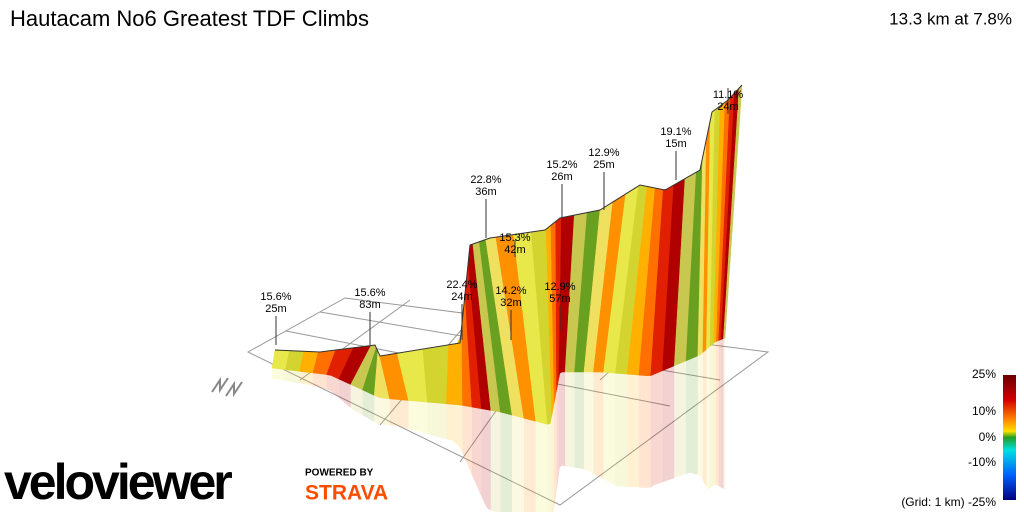 The image size is (1024, 517). I want to click on annotation-length: 83m, so click(369, 305).